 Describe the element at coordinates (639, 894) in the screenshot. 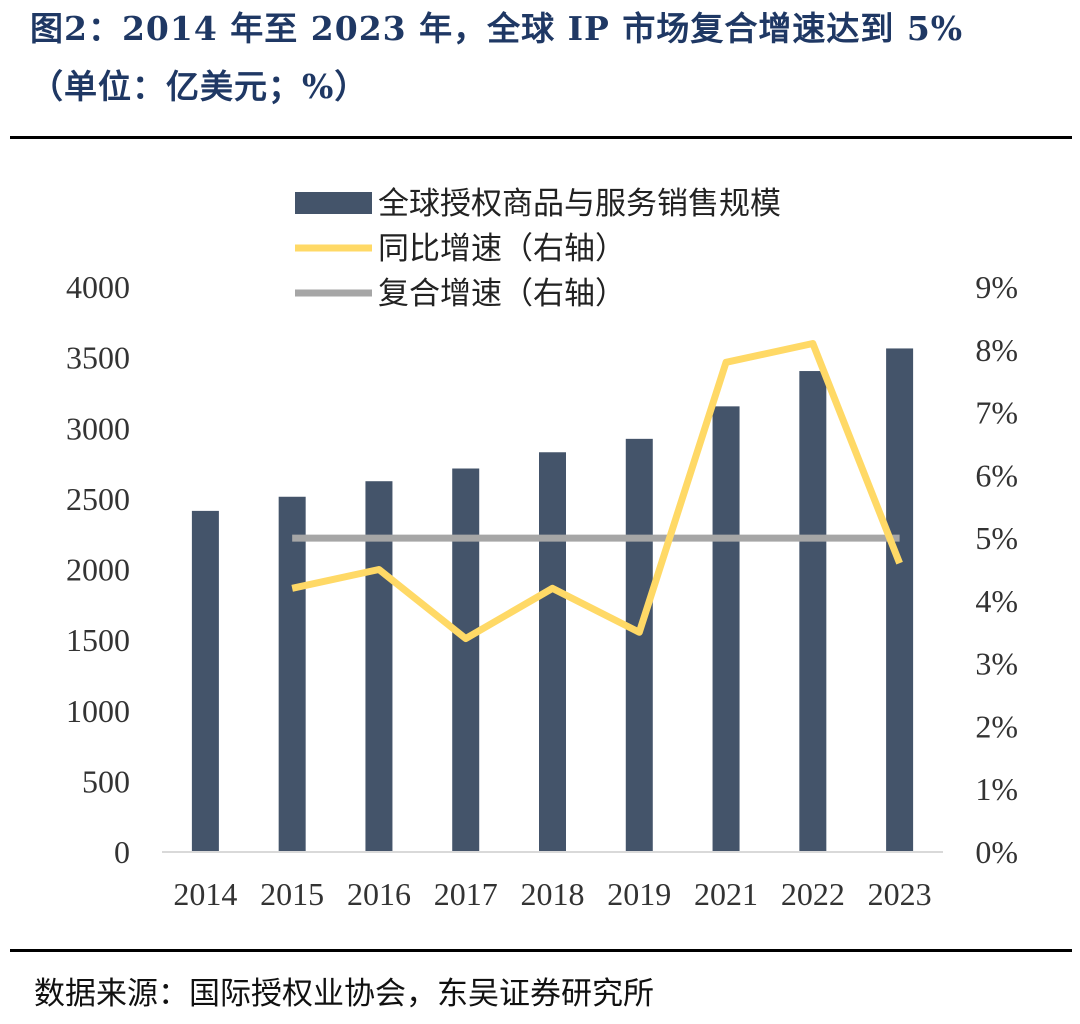

I see `x-tick-label: 2019` at that location.